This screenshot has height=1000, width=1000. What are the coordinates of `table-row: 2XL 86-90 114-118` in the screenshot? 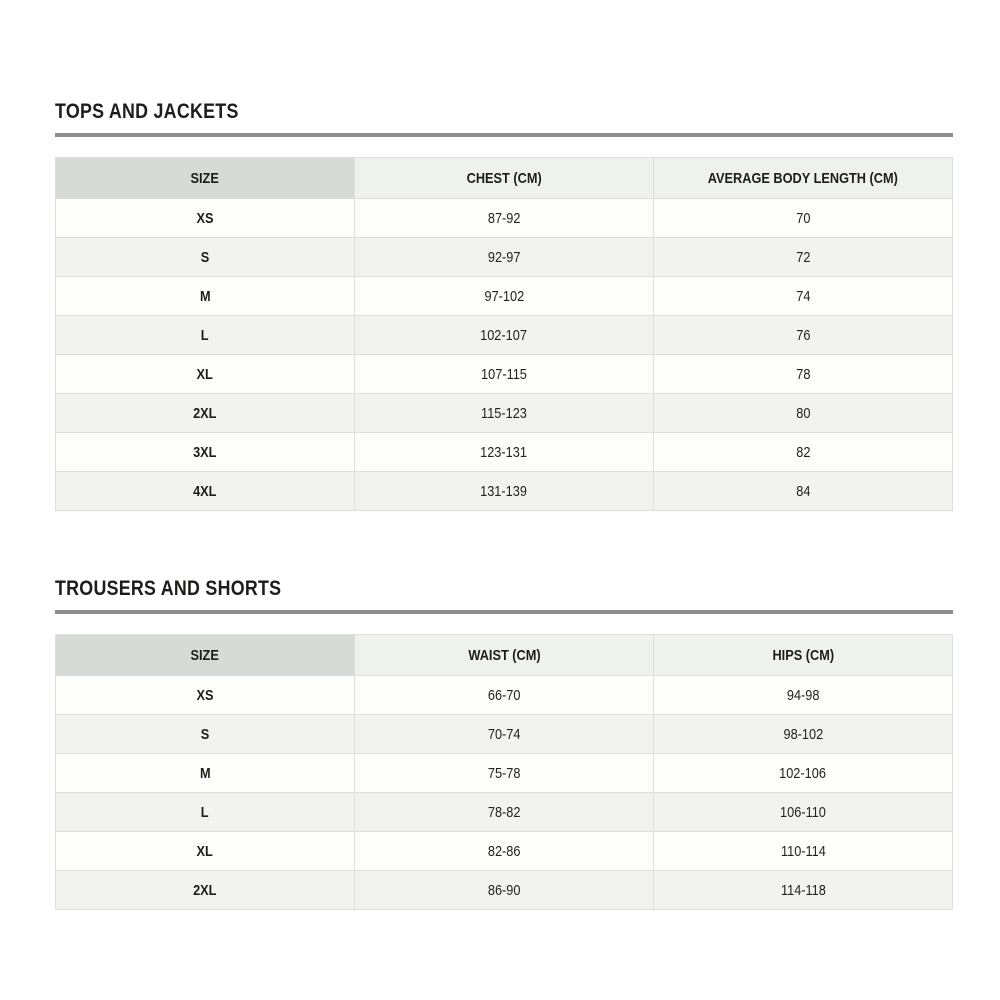 It's located at (504, 890).